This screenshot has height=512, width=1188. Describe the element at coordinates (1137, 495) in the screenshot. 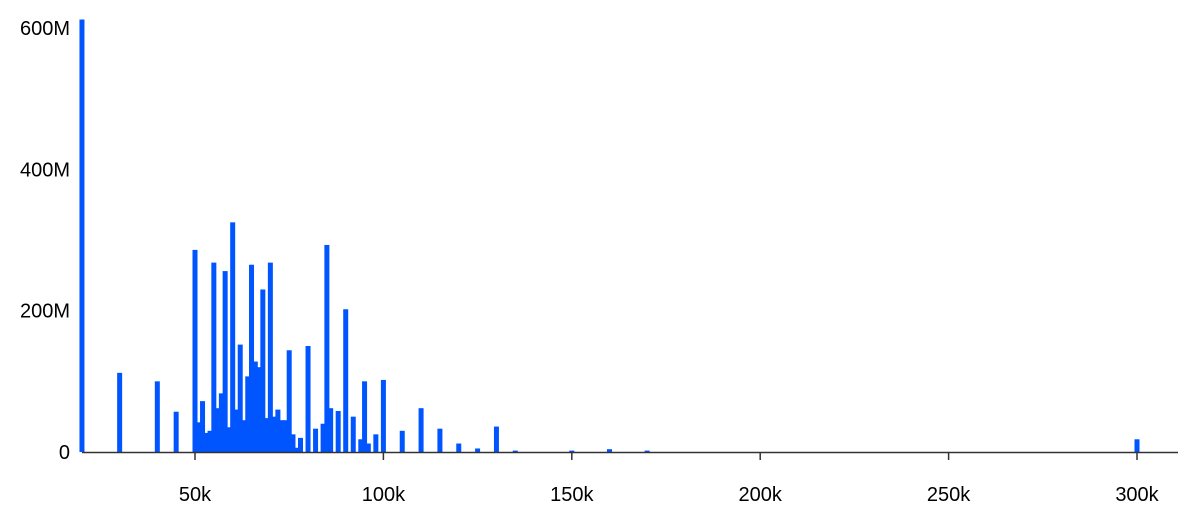

I see `x-tick-label: 300k` at that location.